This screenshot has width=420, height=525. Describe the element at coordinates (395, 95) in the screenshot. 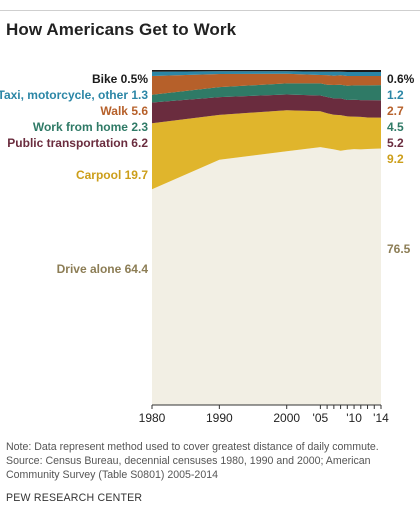

I see `end-label: 1.2` at that location.